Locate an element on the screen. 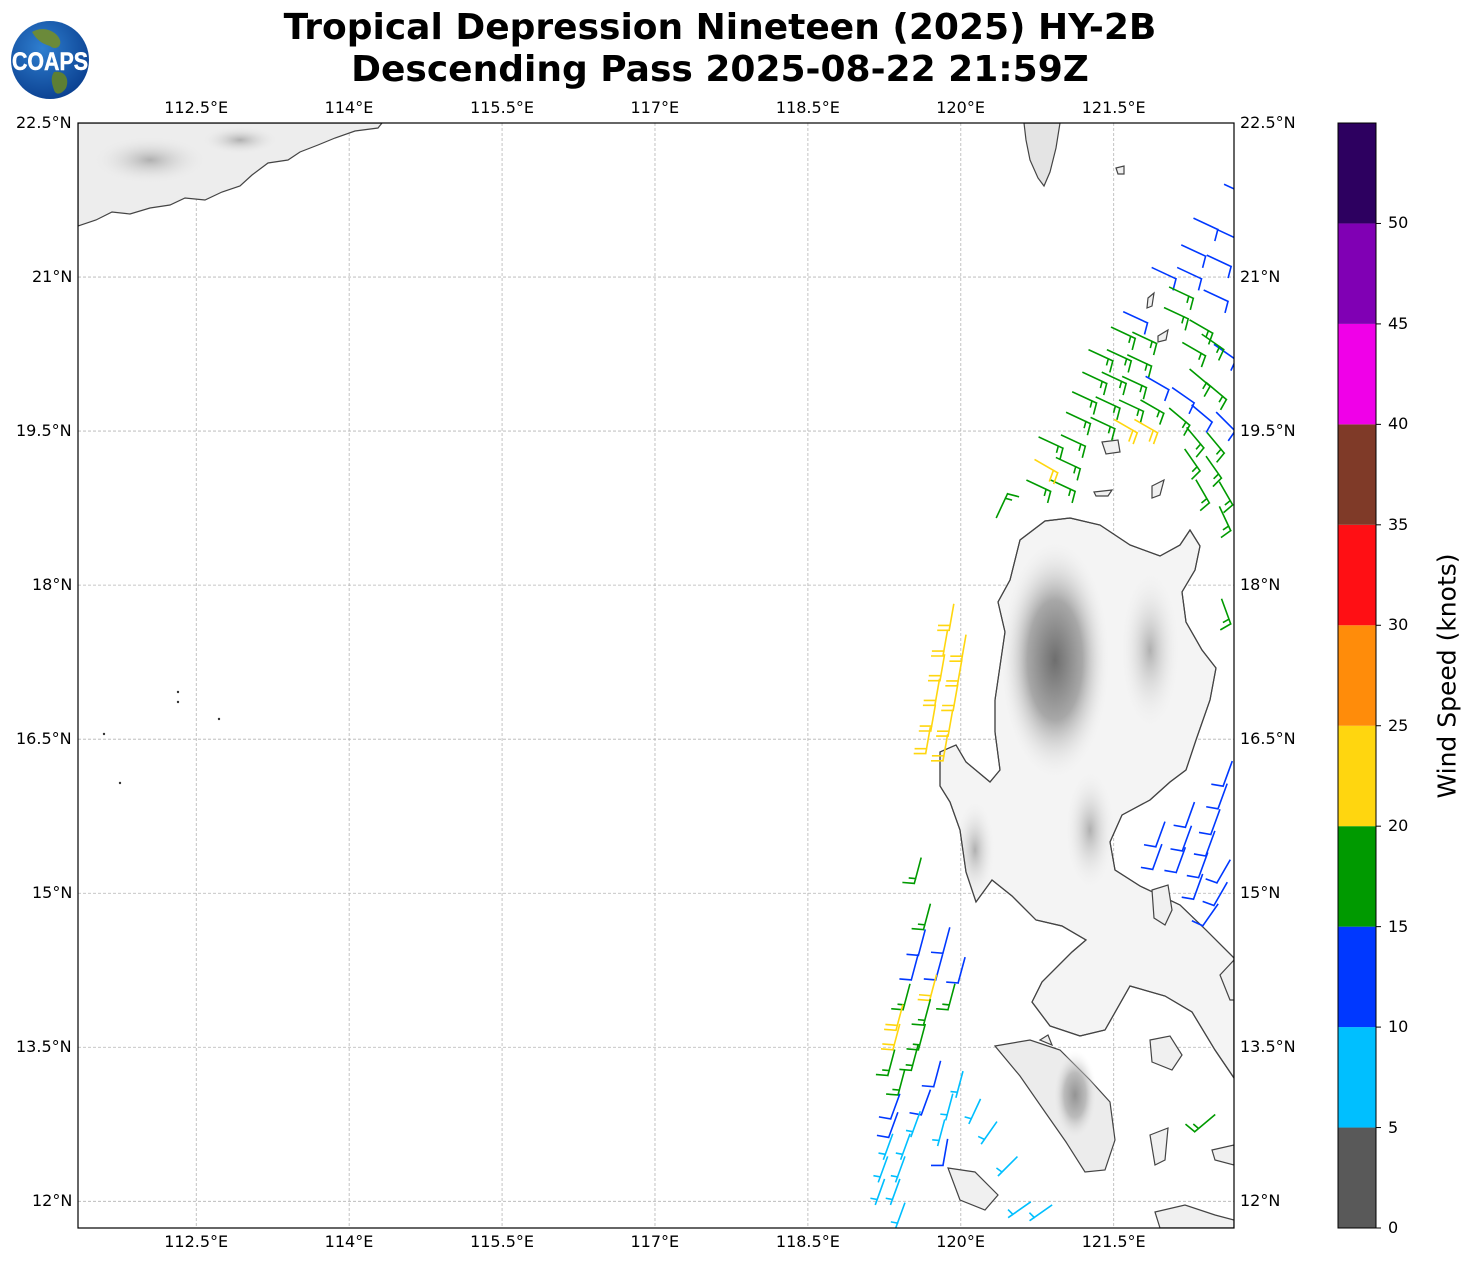  lat-tick-label-left: 18°N is located at coordinates (52, 585).